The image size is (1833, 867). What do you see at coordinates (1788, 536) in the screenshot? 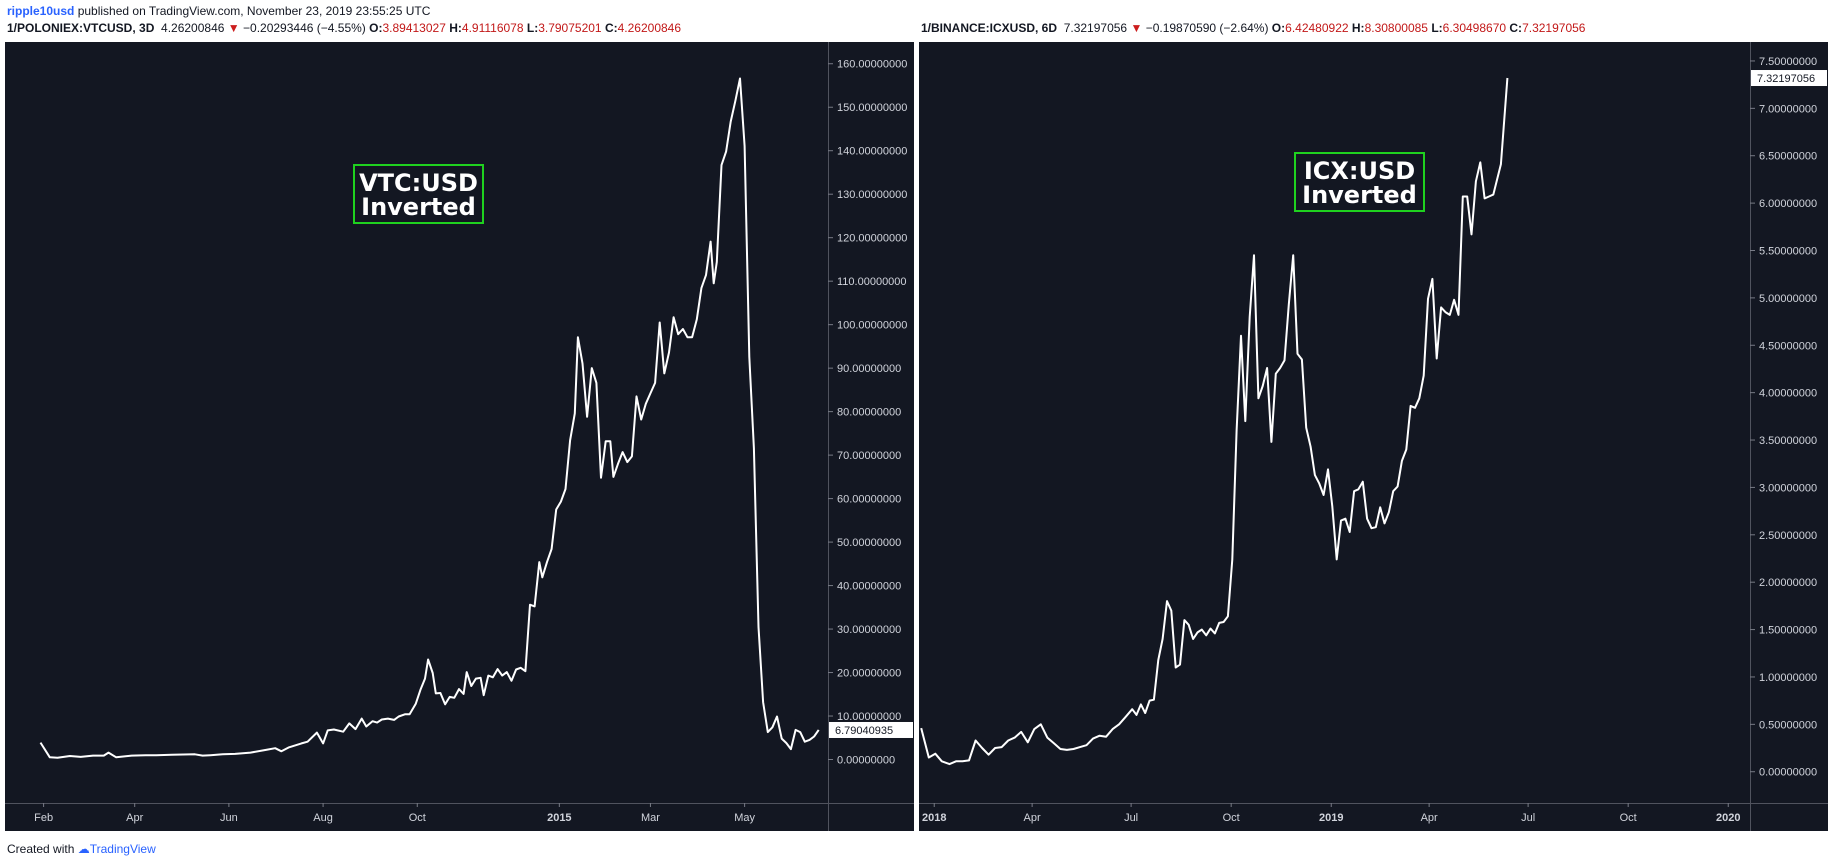
I see `y-tick-label: 2.50000000` at bounding box center [1788, 536].